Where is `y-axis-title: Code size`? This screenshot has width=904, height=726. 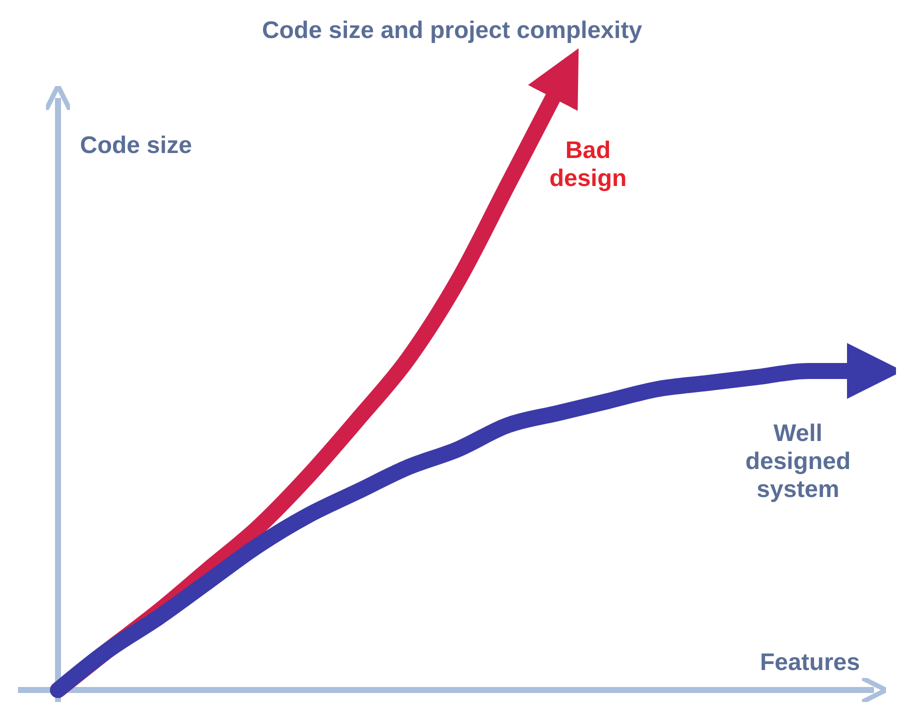 y-axis-title: Code size is located at coordinates (136, 145).